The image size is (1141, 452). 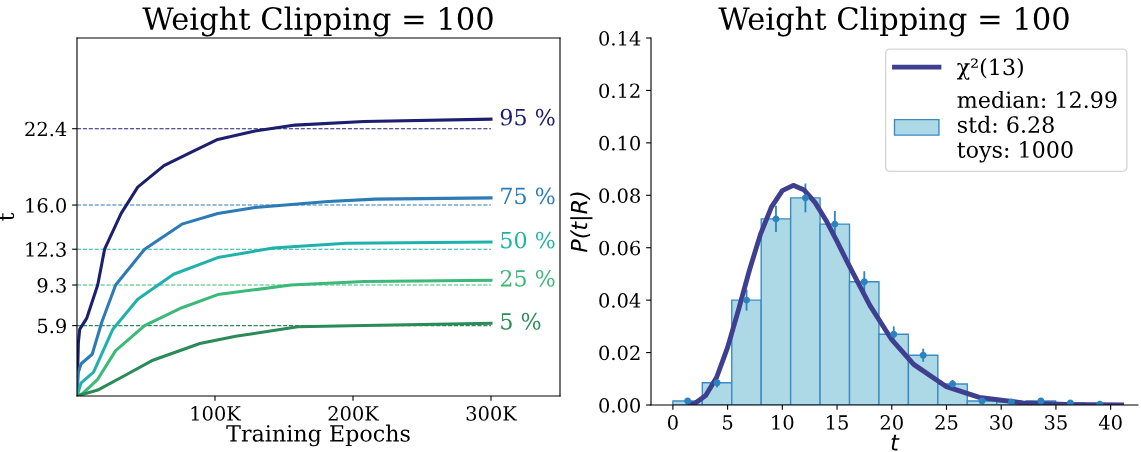 I want to click on series-label: 50 %, so click(x=528, y=240).